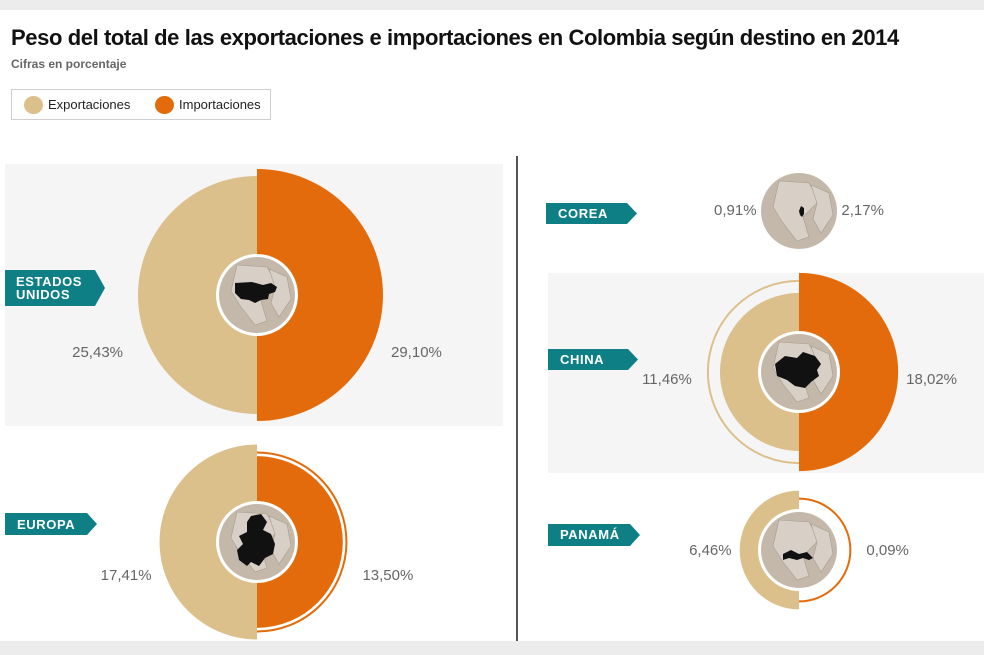  I want to click on tag-panama: PANAMÁ, so click(594, 535).